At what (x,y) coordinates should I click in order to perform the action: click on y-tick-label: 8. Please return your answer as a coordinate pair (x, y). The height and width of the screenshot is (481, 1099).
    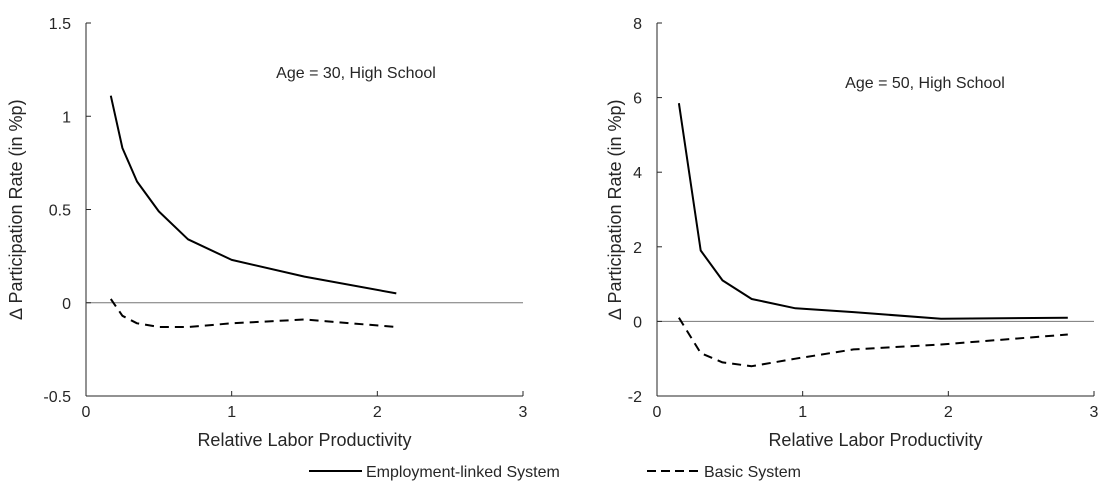
    Looking at the image, I should click on (637, 24).